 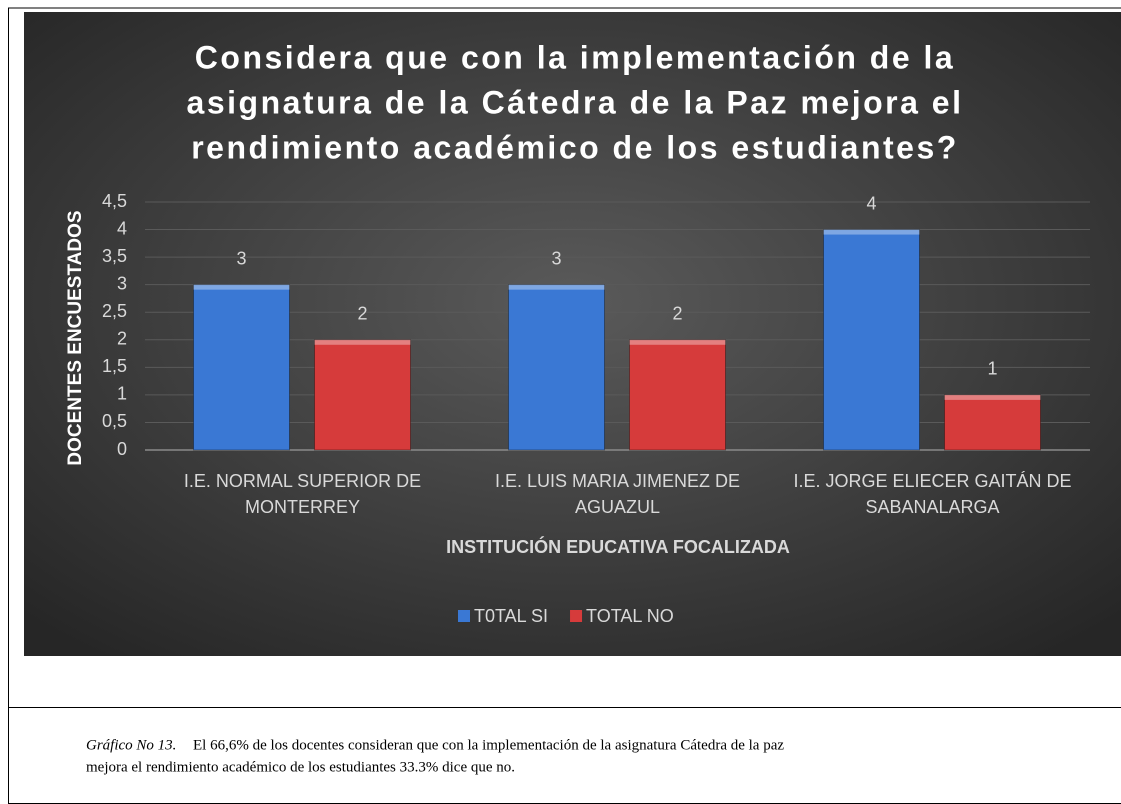 What do you see at coordinates (114, 201) in the screenshot?
I see `y-tick-label: 4,5` at bounding box center [114, 201].